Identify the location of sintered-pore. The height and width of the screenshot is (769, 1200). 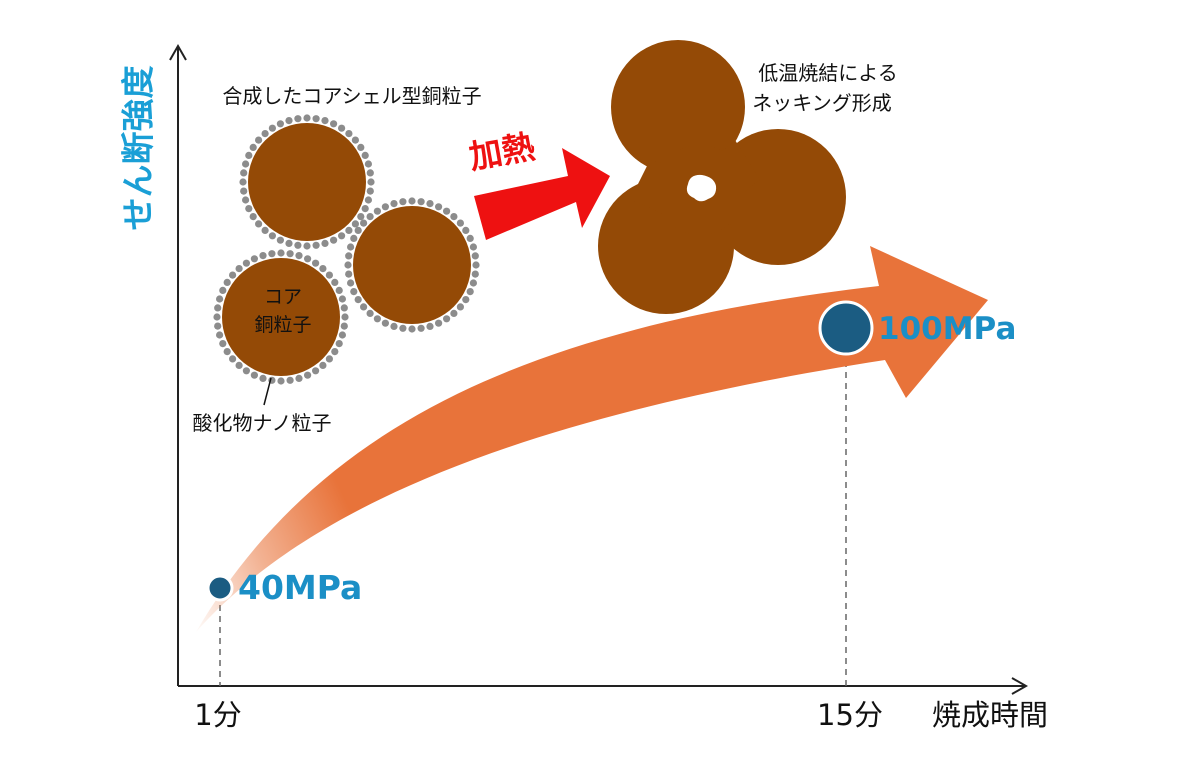
(701, 188).